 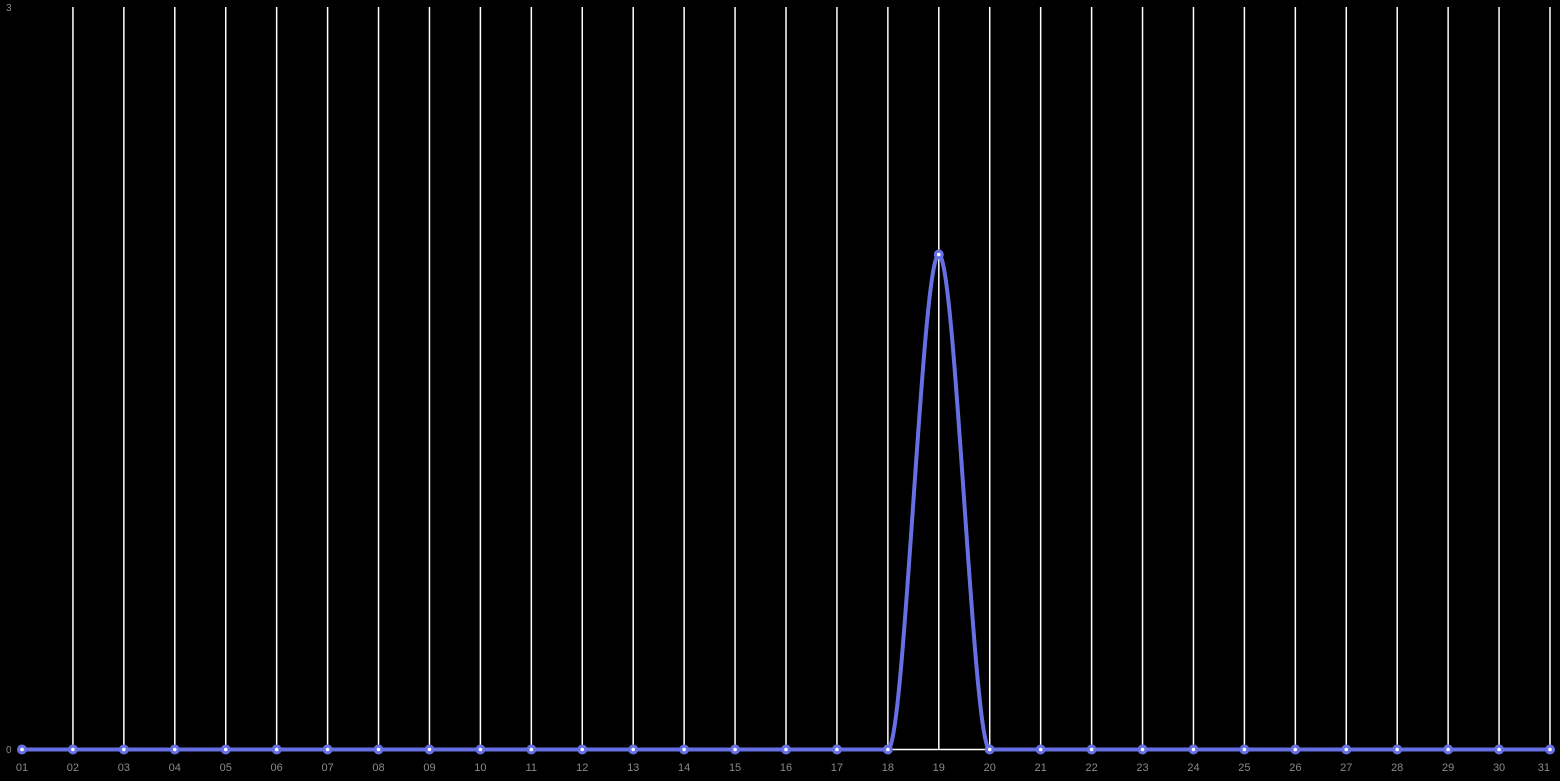 What do you see at coordinates (1041, 768) in the screenshot?
I see `x-tick-label-21: 21` at bounding box center [1041, 768].